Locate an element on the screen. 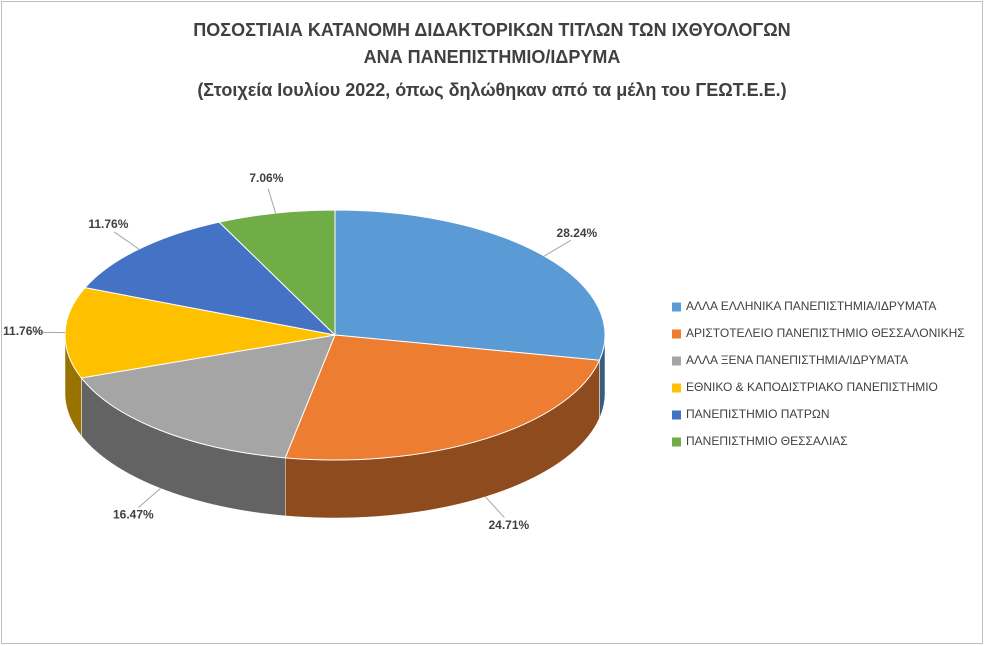  data-label: 7.06% is located at coordinates (266, 178).